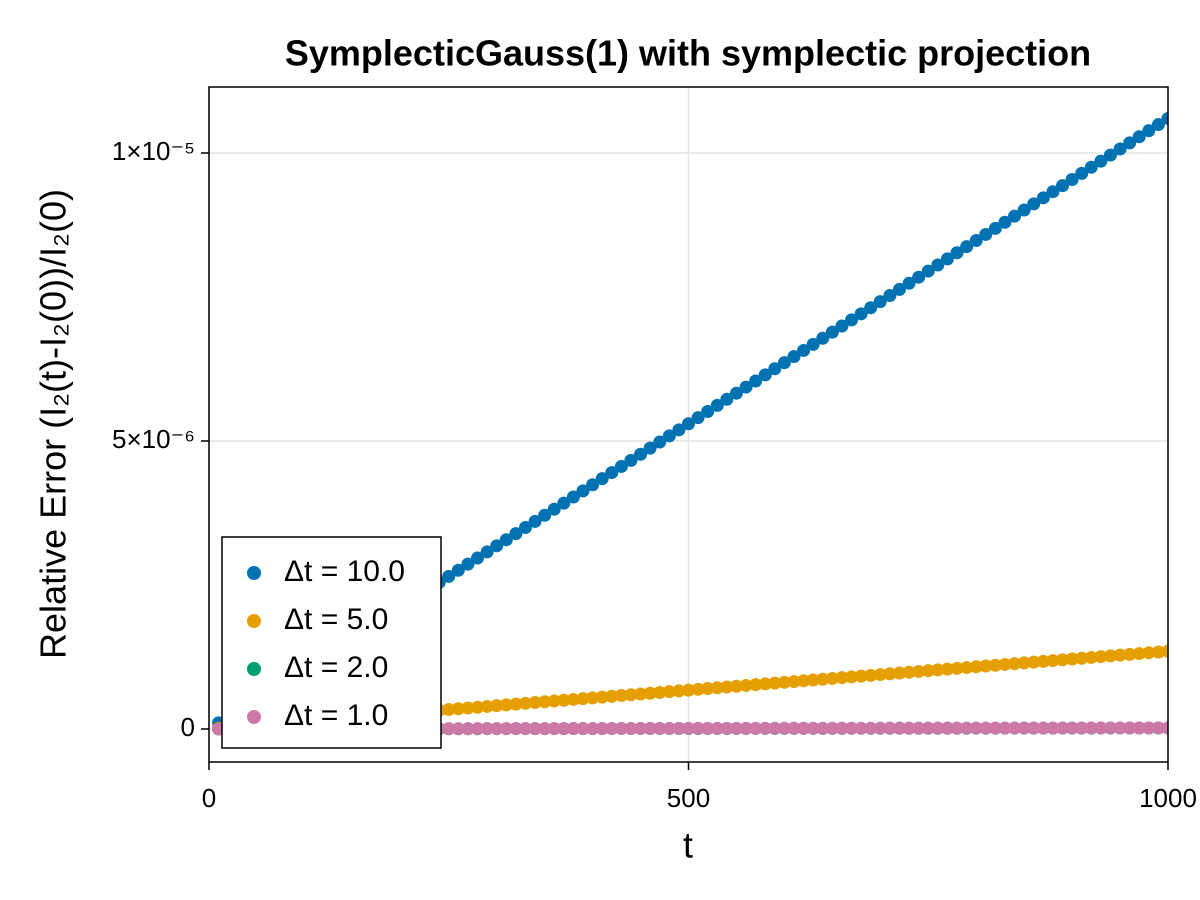 The height and width of the screenshot is (900, 1200). What do you see at coordinates (336, 619) in the screenshot?
I see `legend-label: Δt = 5.0` at bounding box center [336, 619].